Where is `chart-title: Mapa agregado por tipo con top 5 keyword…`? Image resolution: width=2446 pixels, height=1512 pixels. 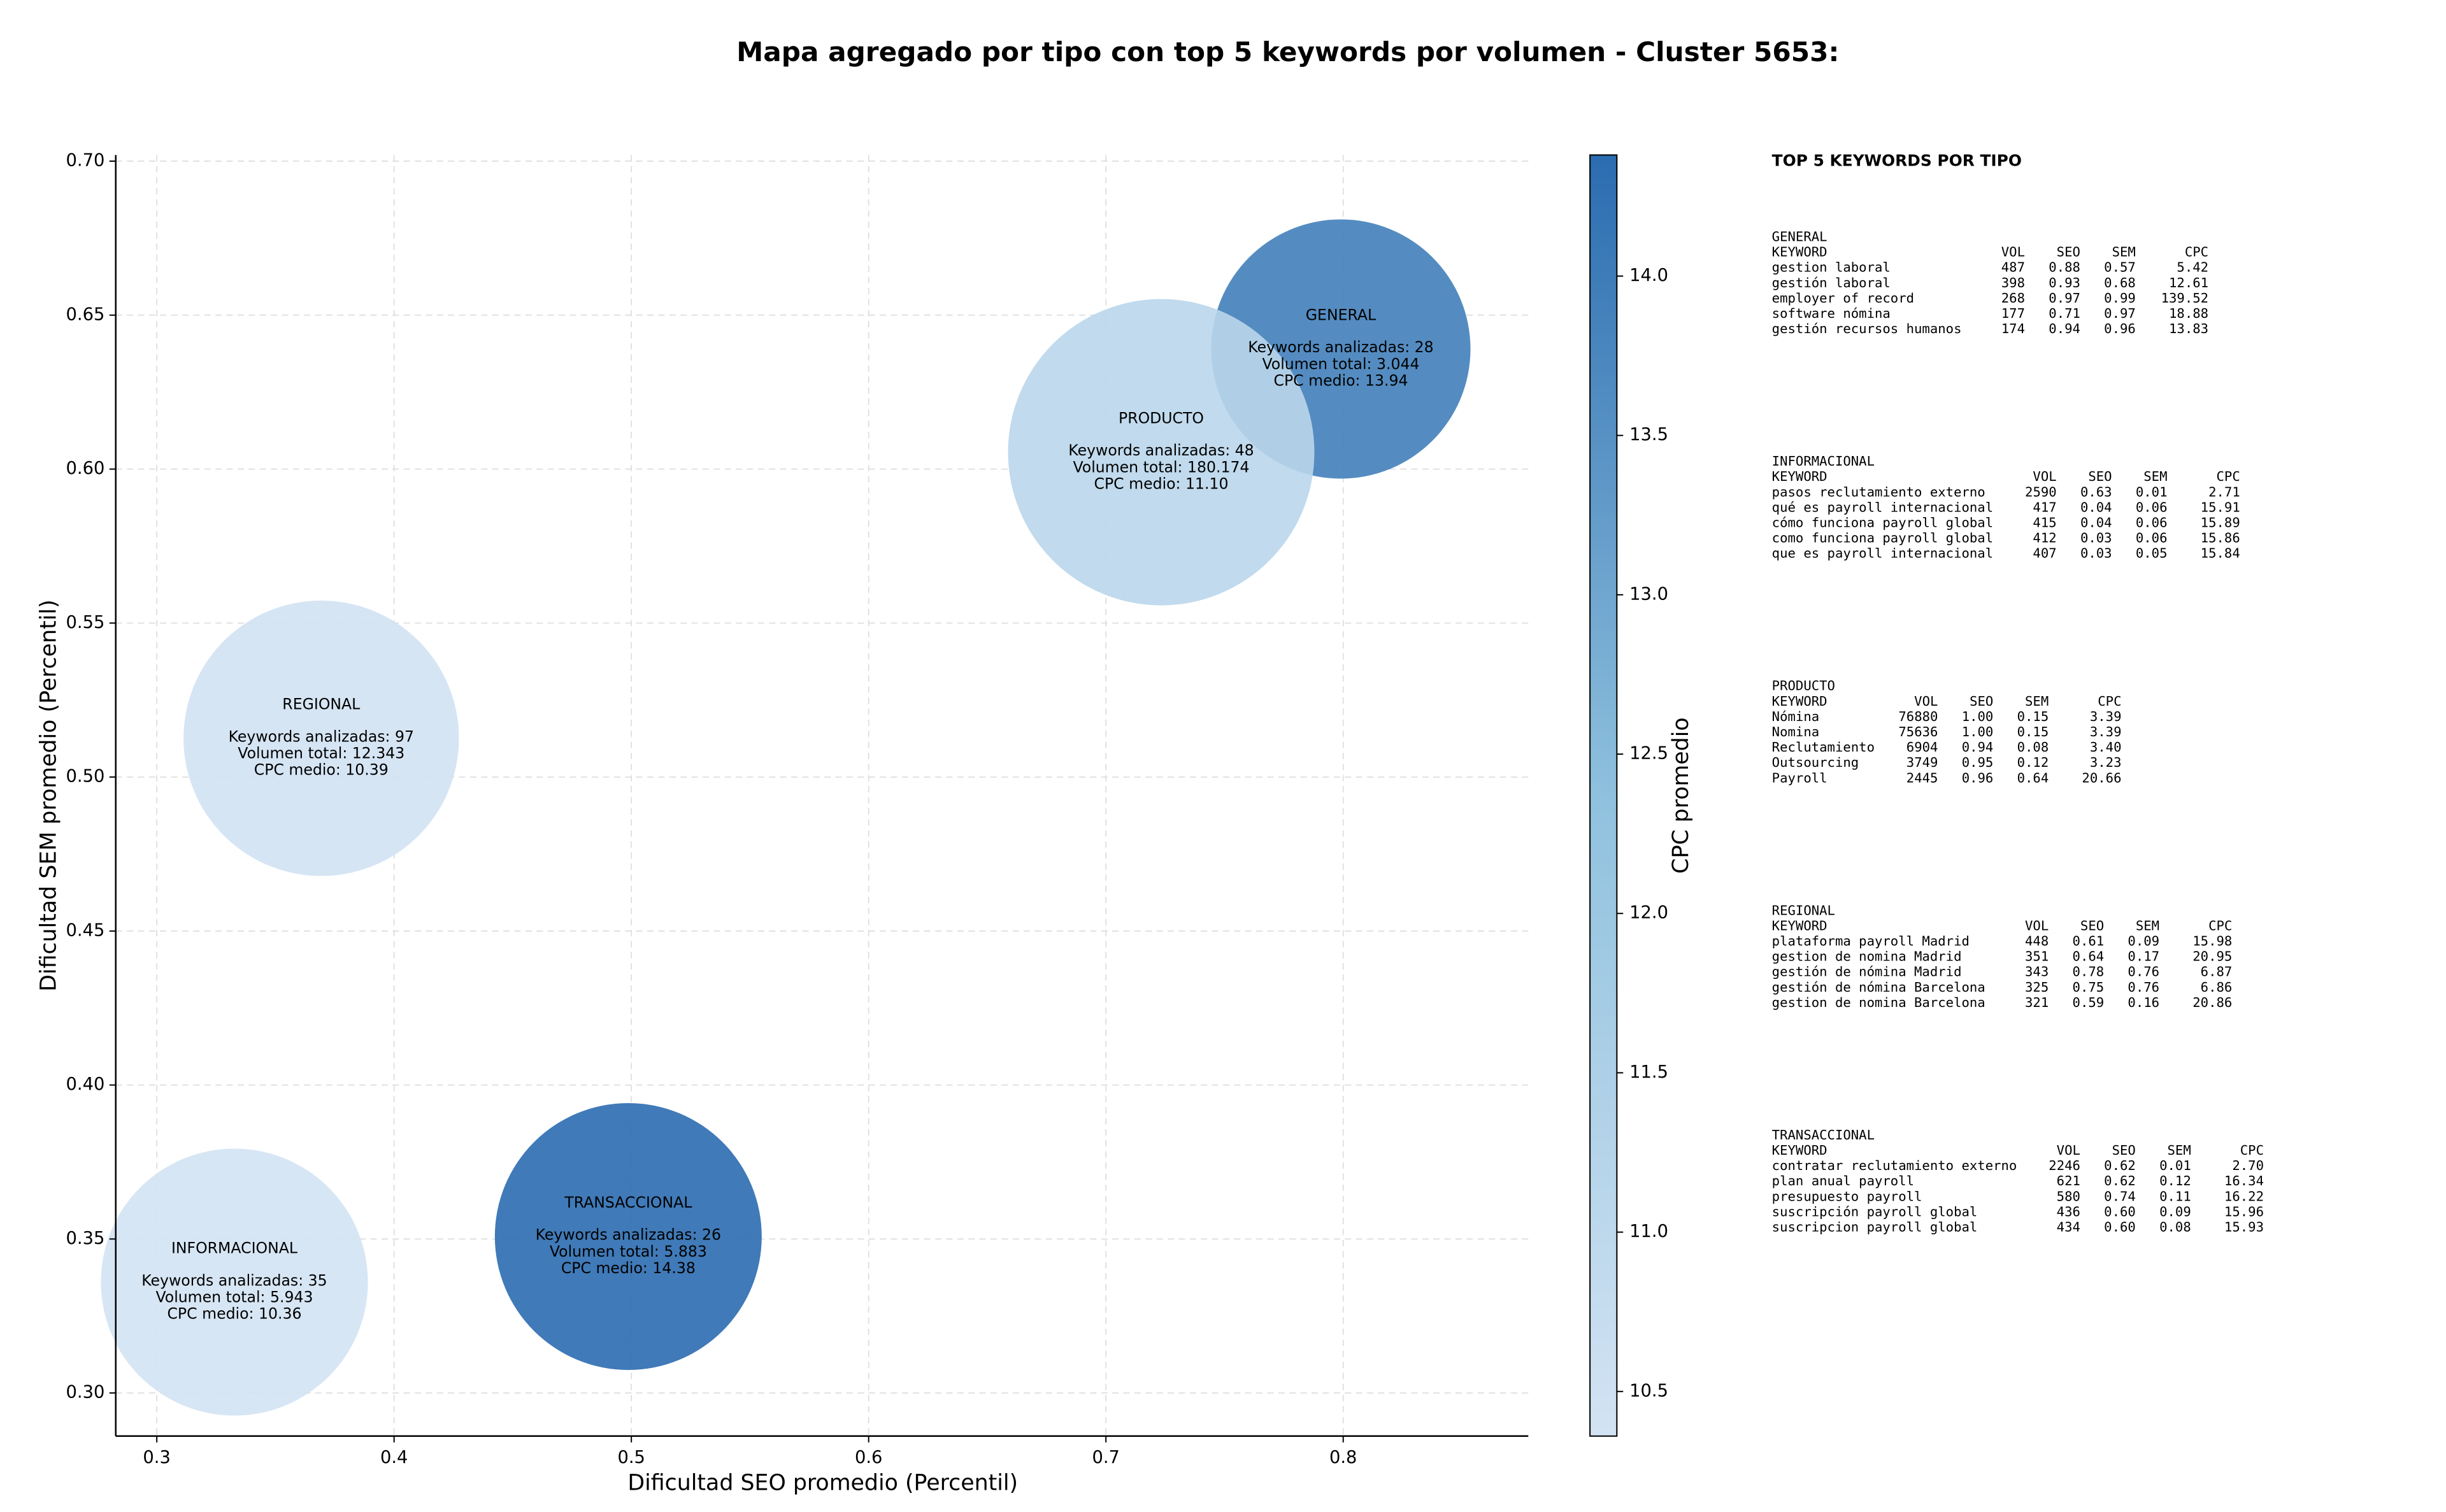
chart-title: Mapa agregado por tipo con top 5 keyword… is located at coordinates (1288, 52).